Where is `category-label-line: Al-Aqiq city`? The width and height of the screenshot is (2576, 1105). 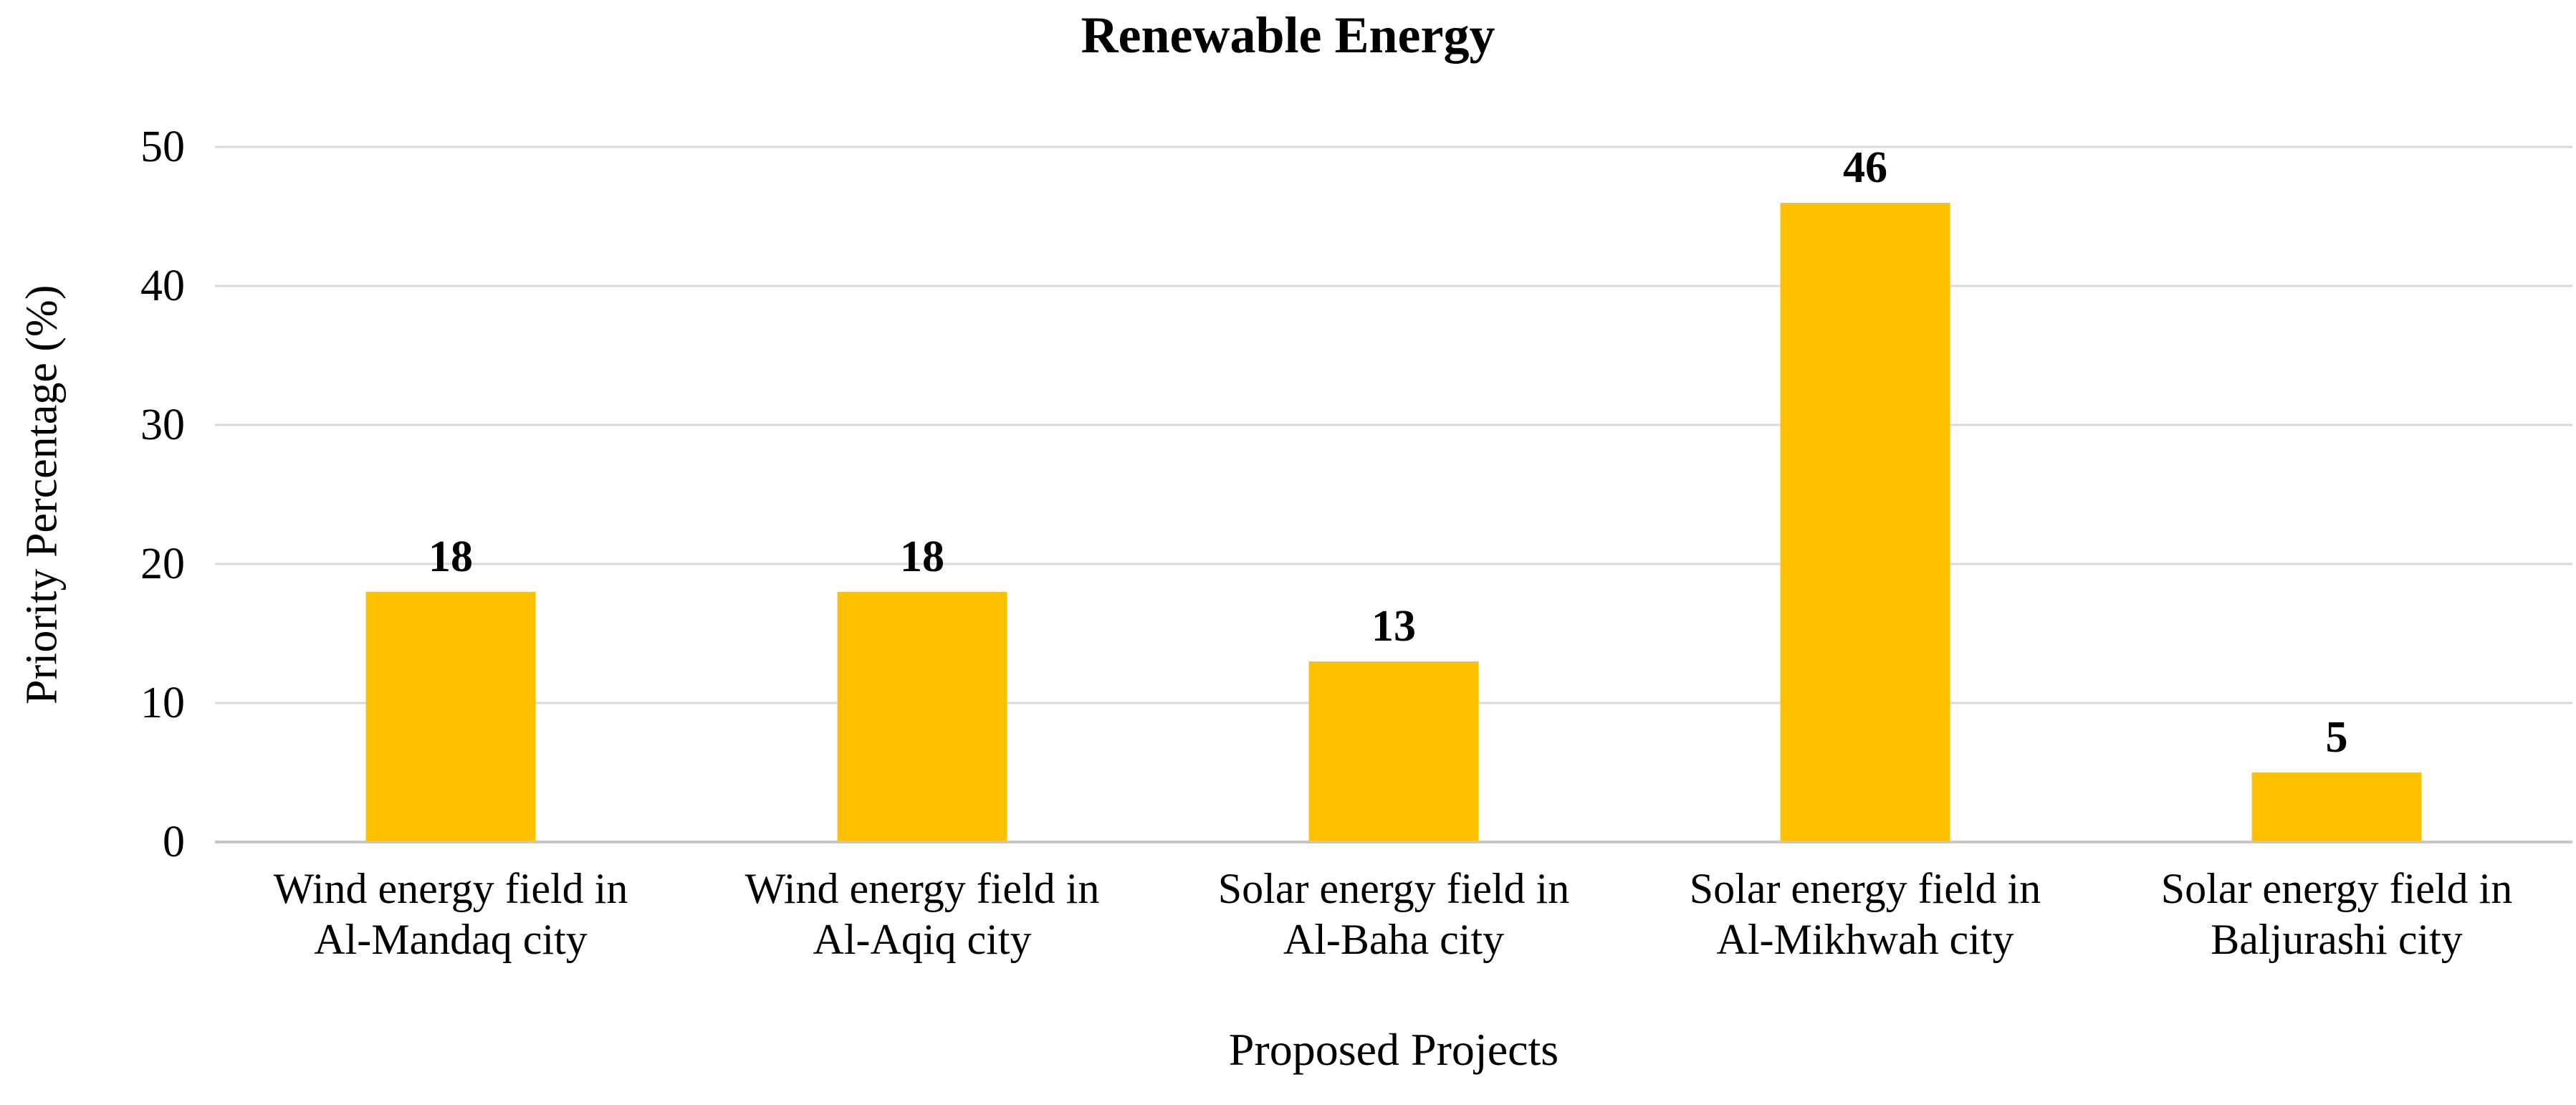
category-label-line: Al-Aqiq city is located at coordinates (923, 939).